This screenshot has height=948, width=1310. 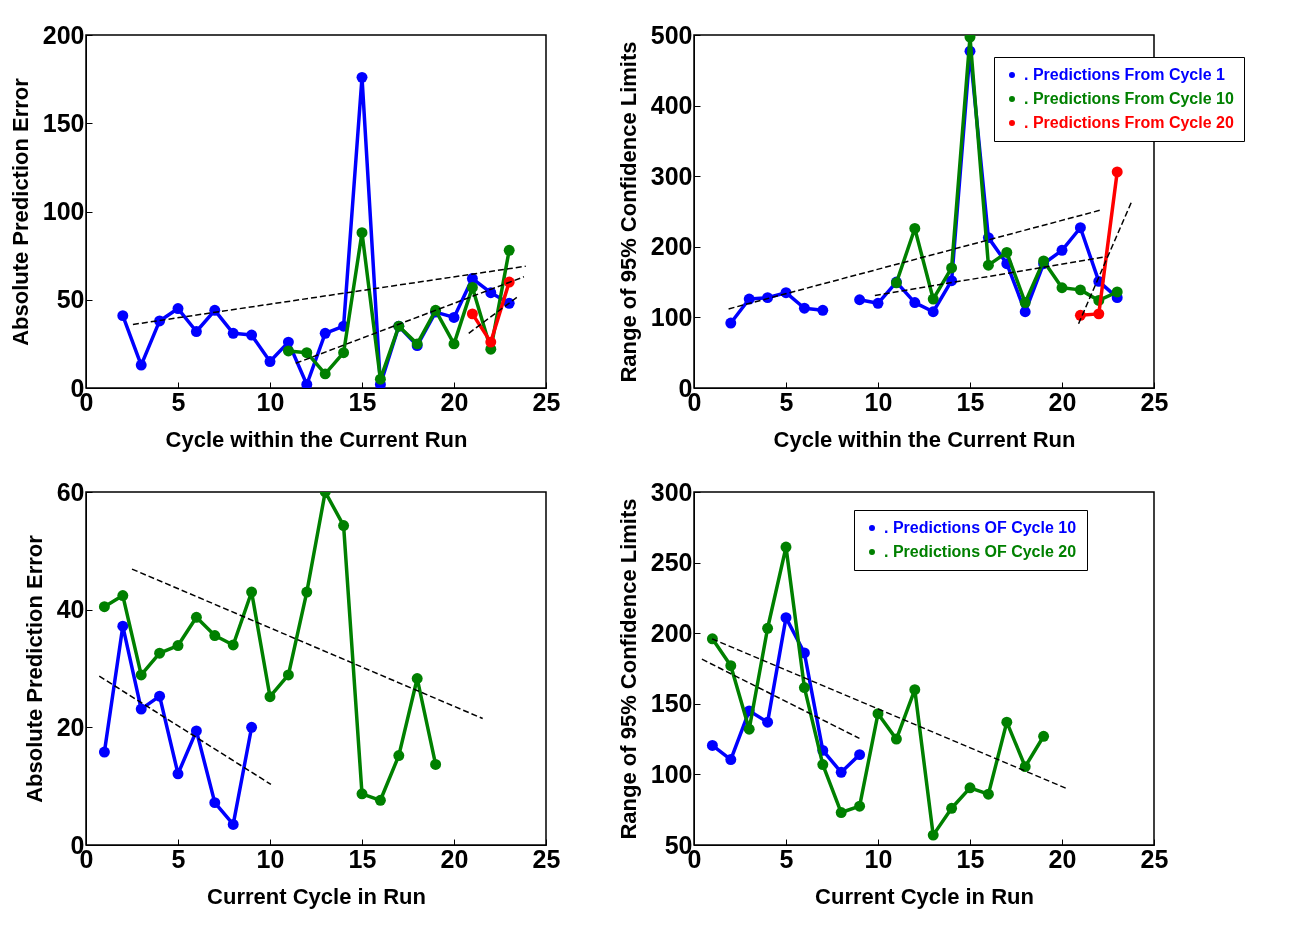 I want to click on legend-label: . Predictions OF Cycle 10, so click(x=980, y=527).